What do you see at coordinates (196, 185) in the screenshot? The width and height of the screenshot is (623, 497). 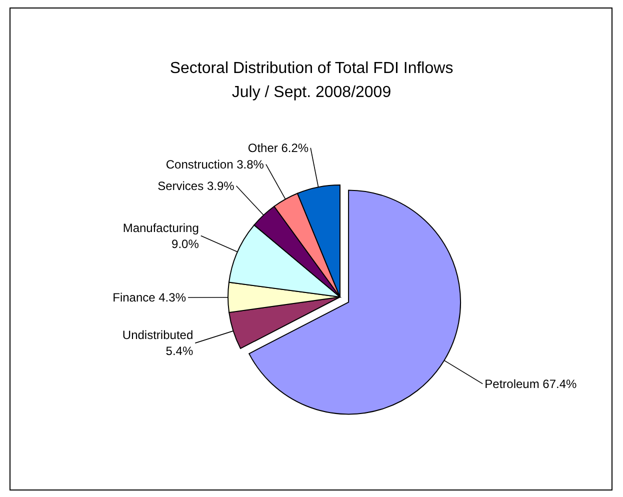 I see `slice-label: Services 3.9%` at bounding box center [196, 185].